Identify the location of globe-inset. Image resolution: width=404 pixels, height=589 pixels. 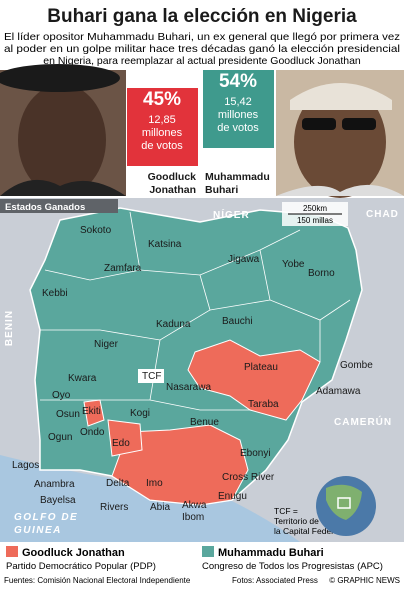
(346, 506).